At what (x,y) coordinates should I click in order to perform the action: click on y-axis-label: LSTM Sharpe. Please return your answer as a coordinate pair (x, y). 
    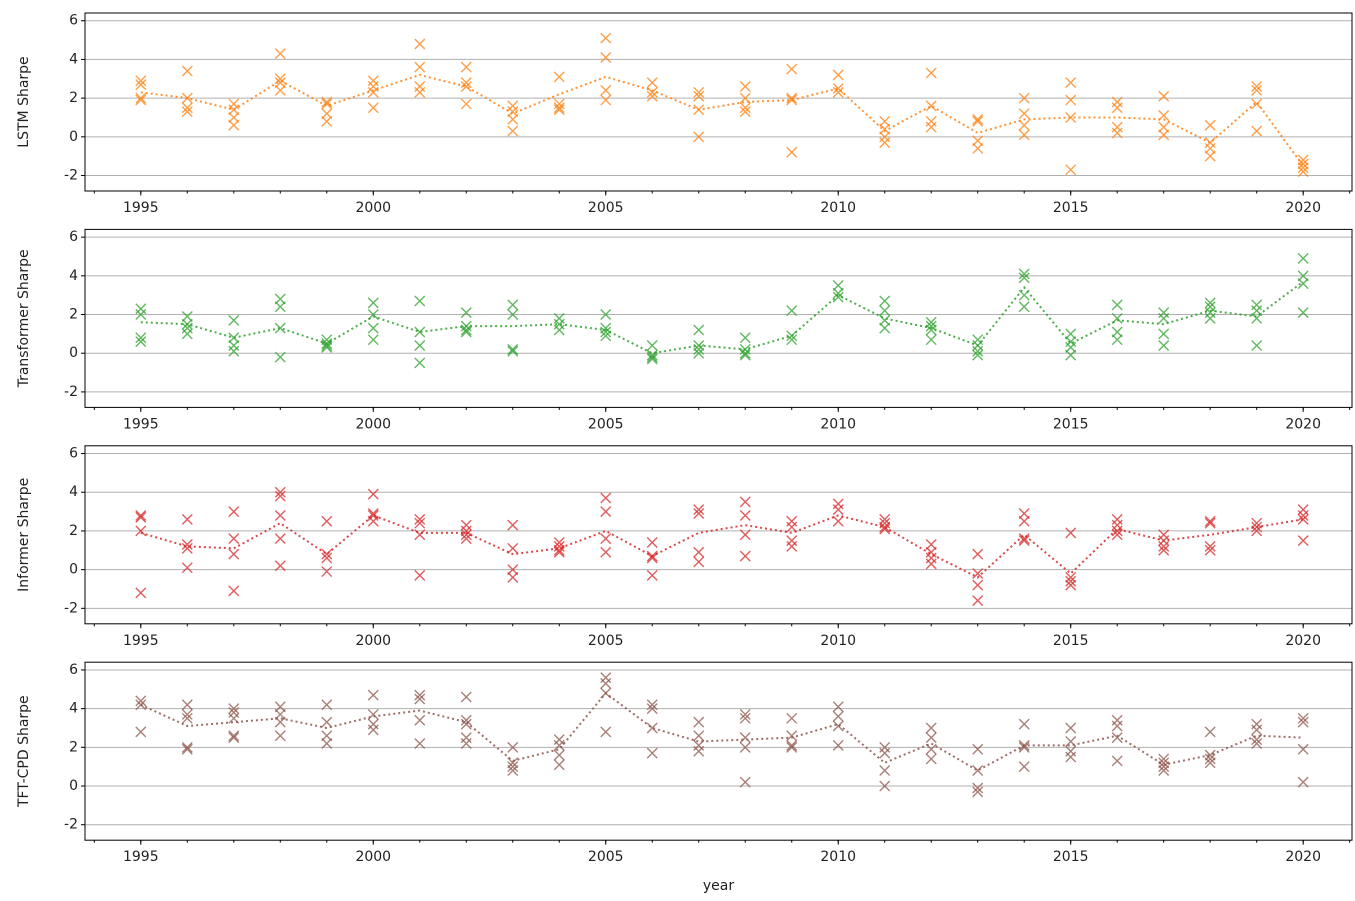
    Looking at the image, I should click on (24, 101).